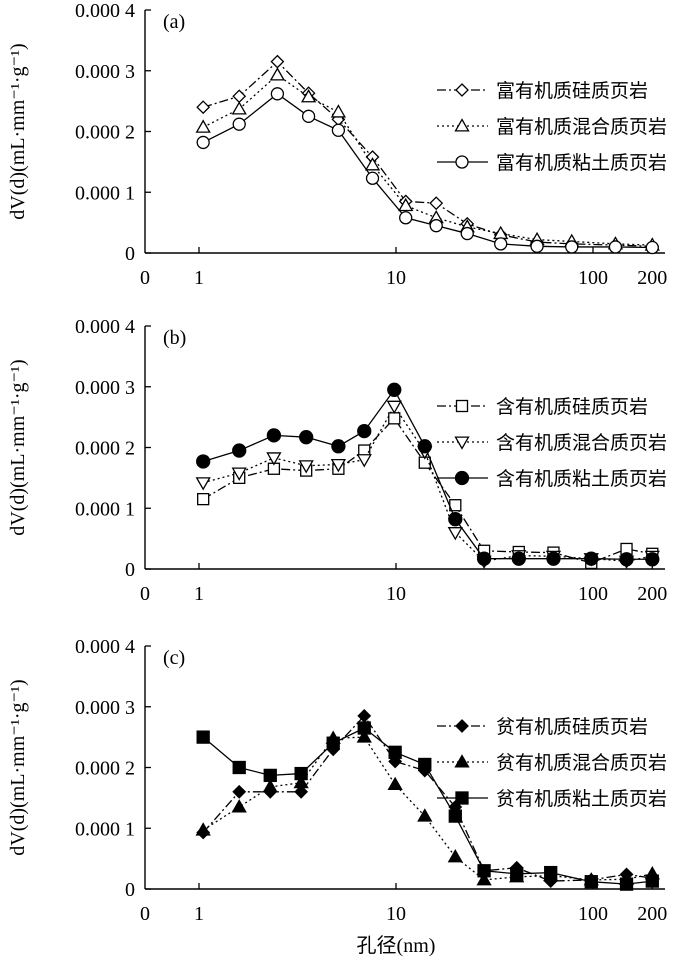 Image resolution: width=700 pixels, height=964 pixels. What do you see at coordinates (581, 163) in the screenshot?
I see `legend-label: 富有机质粘土质页岩` at bounding box center [581, 163].